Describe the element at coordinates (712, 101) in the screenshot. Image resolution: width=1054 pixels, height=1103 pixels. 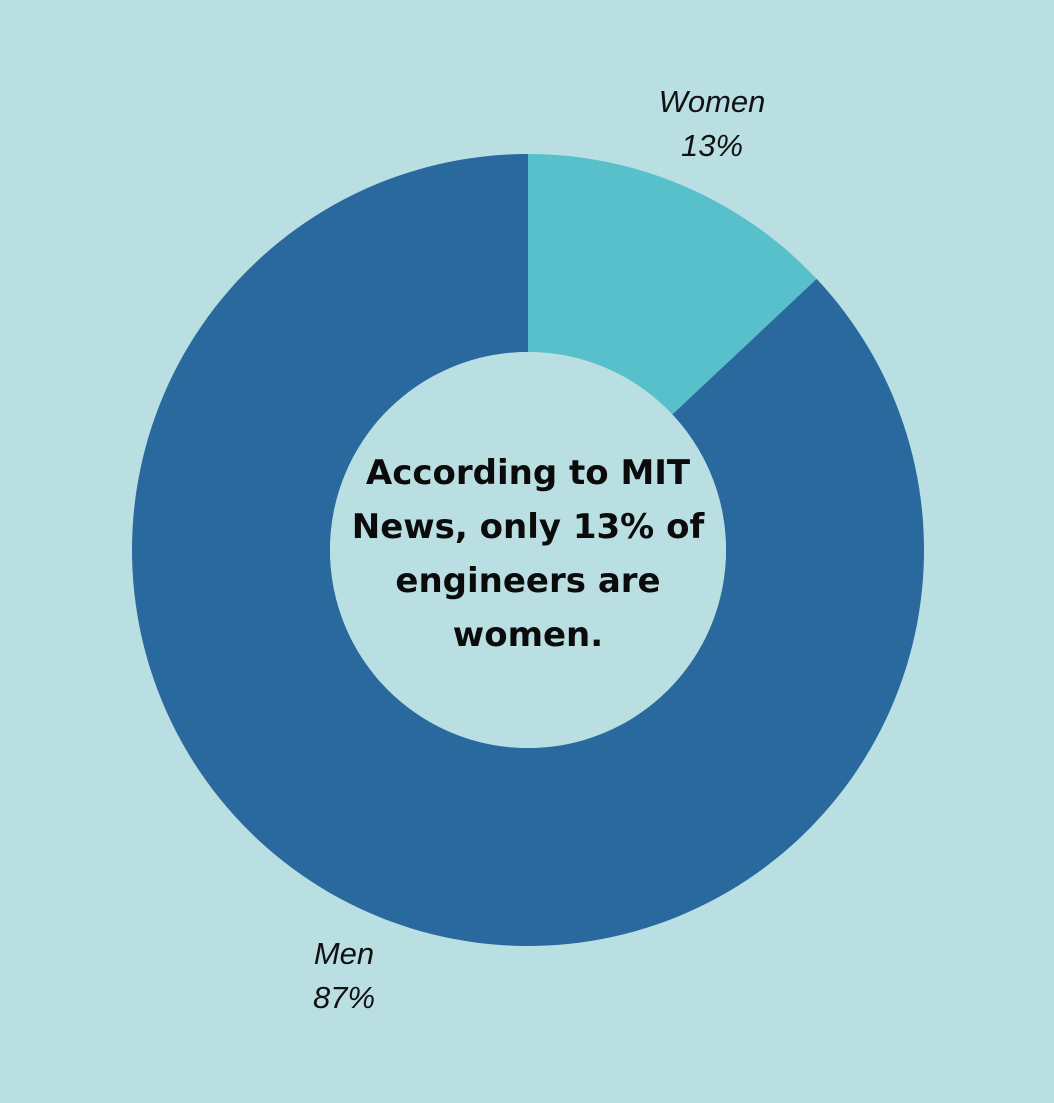
I see `slice-label-women-category: Women` at that location.